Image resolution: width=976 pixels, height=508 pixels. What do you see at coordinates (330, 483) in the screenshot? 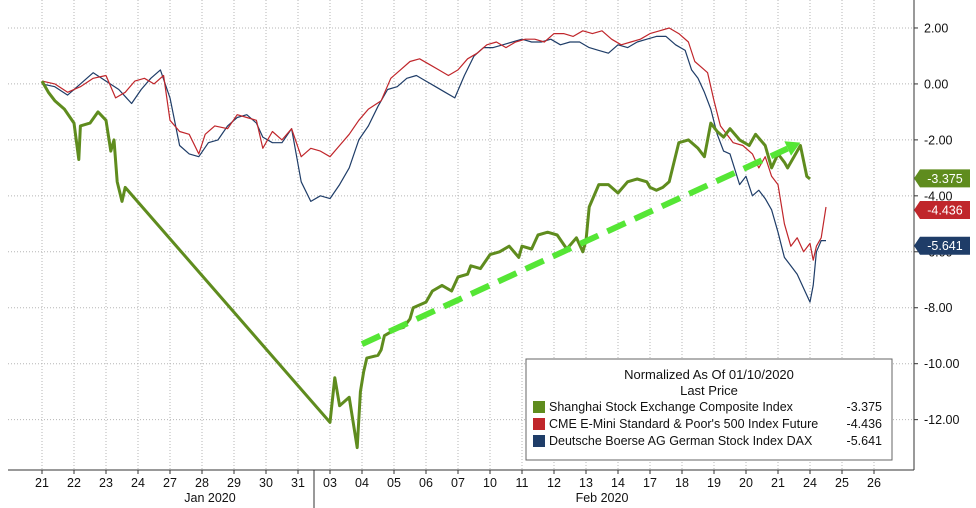
I see `x-tick-label: 03` at bounding box center [330, 483].